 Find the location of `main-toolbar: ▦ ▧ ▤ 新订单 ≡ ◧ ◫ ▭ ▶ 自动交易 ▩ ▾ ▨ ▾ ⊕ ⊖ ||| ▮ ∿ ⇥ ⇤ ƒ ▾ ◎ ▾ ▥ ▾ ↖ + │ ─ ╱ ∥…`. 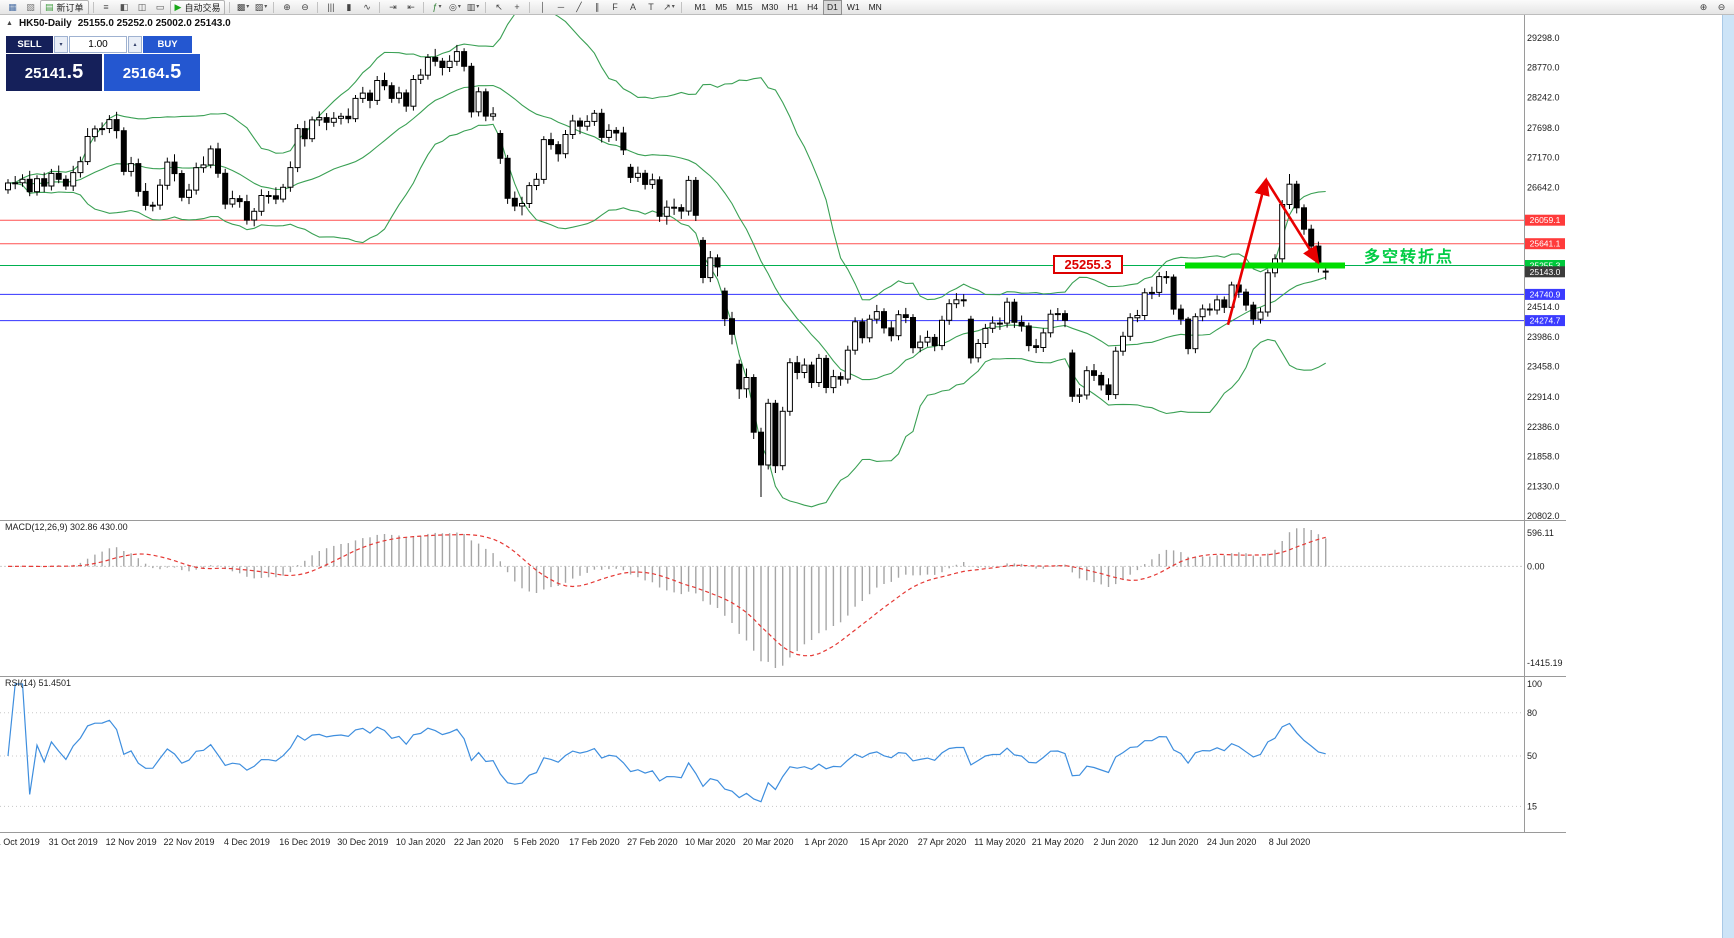

main-toolbar: ▦ ▧ ▤ 新订单 ≡ ◧ ◫ ▭ ▶ 自动交易 ▩ ▾ ▨ ▾ ⊕ ⊖ ||| ▮ ∿ ⇥ ⇤ ƒ ▾ ◎ ▾ ▥ ▾ ↖ + │ ─ ╱ ∥… is located at coordinates (867, 7).